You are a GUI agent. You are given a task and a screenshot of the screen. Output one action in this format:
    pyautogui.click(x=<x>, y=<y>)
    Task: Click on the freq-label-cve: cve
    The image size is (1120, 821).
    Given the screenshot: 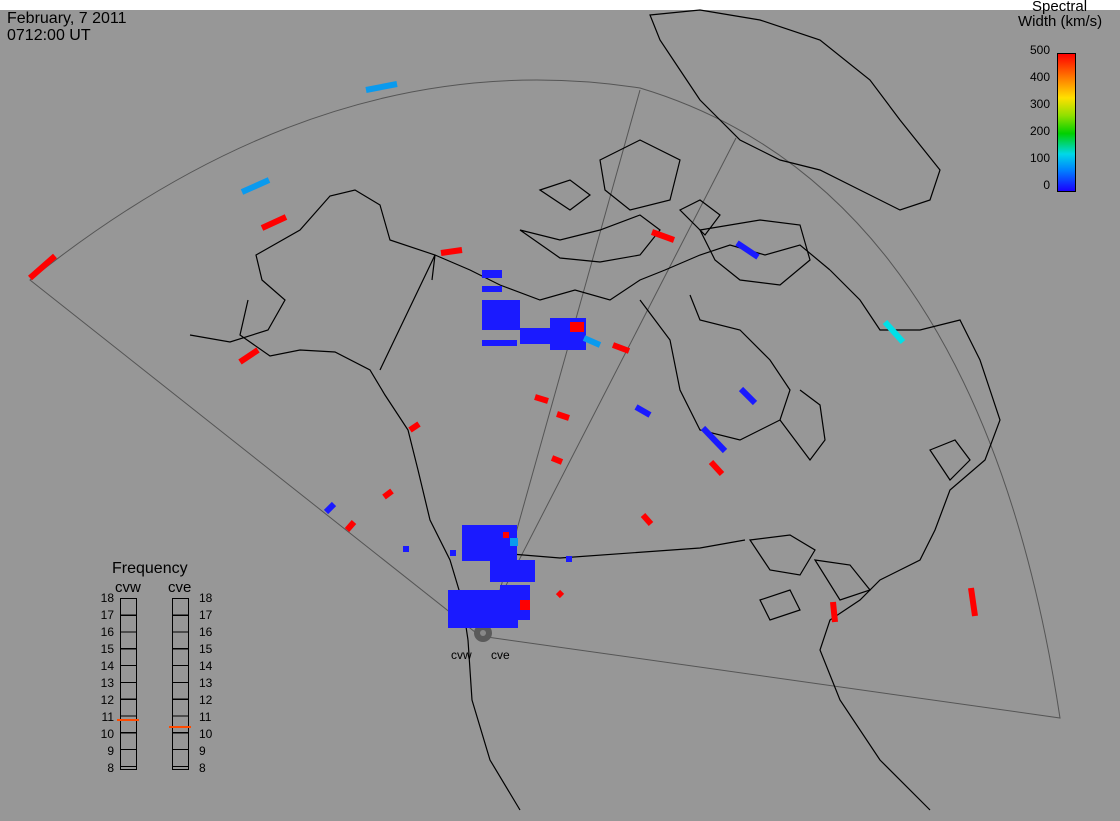 What is the action you would take?
    pyautogui.click(x=180, y=587)
    